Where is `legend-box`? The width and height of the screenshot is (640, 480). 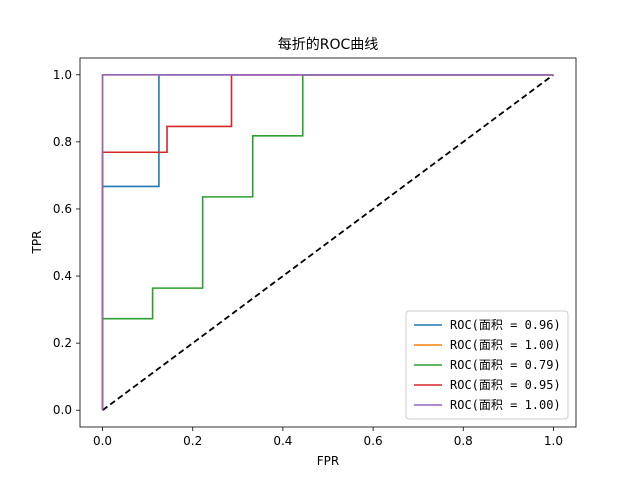 legend-box is located at coordinates (487, 365).